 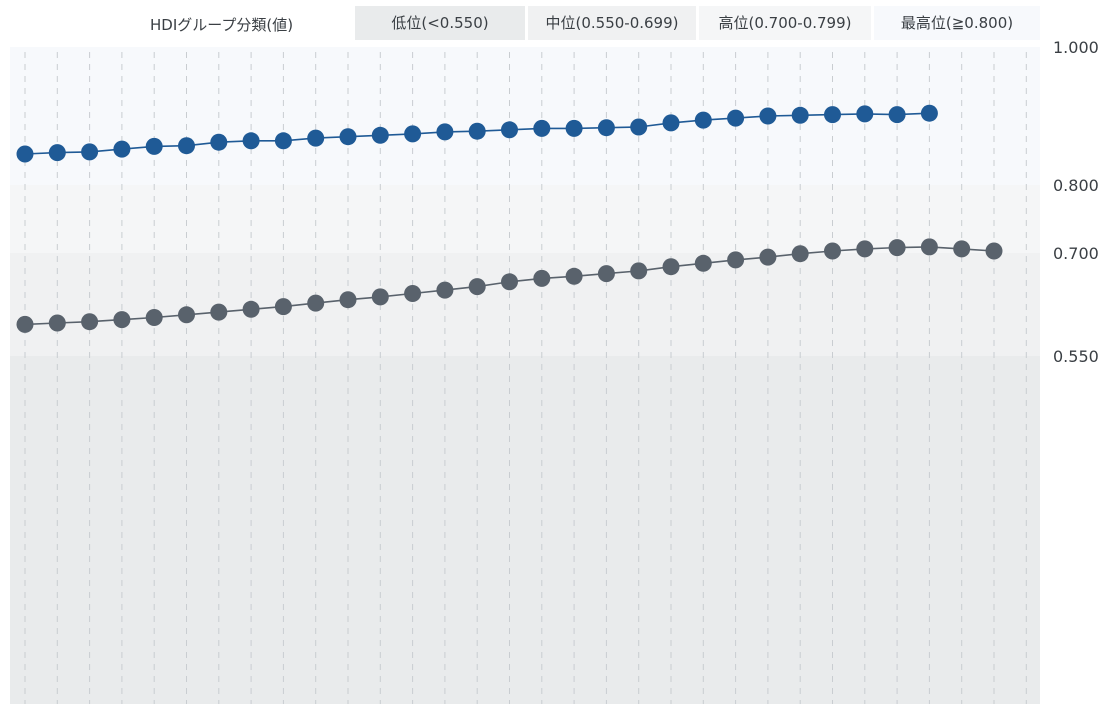 What do you see at coordinates (1076, 47) in the screenshot?
I see `y-tick-label-0: 1.000` at bounding box center [1076, 47].